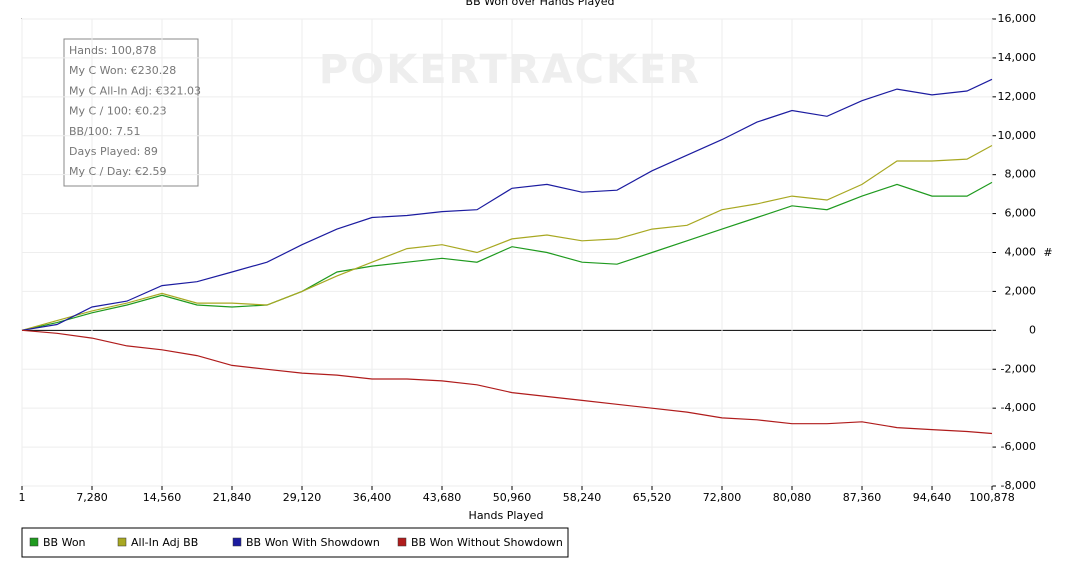 The width and height of the screenshot is (1067, 573). What do you see at coordinates (135, 90) in the screenshot?
I see `stats-line: My C All-In Adj: €321.03` at bounding box center [135, 90].